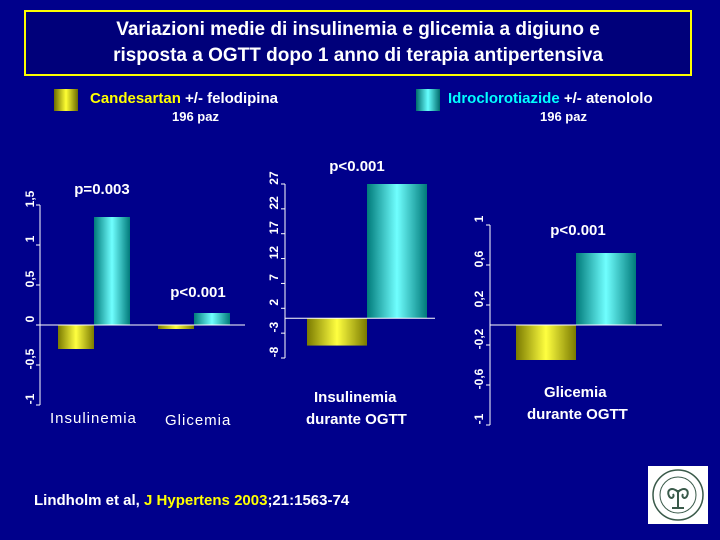 The height and width of the screenshot is (540, 720). I want to click on legend-item-candesartan: Candesartan +/- felodipina, so click(184, 98).